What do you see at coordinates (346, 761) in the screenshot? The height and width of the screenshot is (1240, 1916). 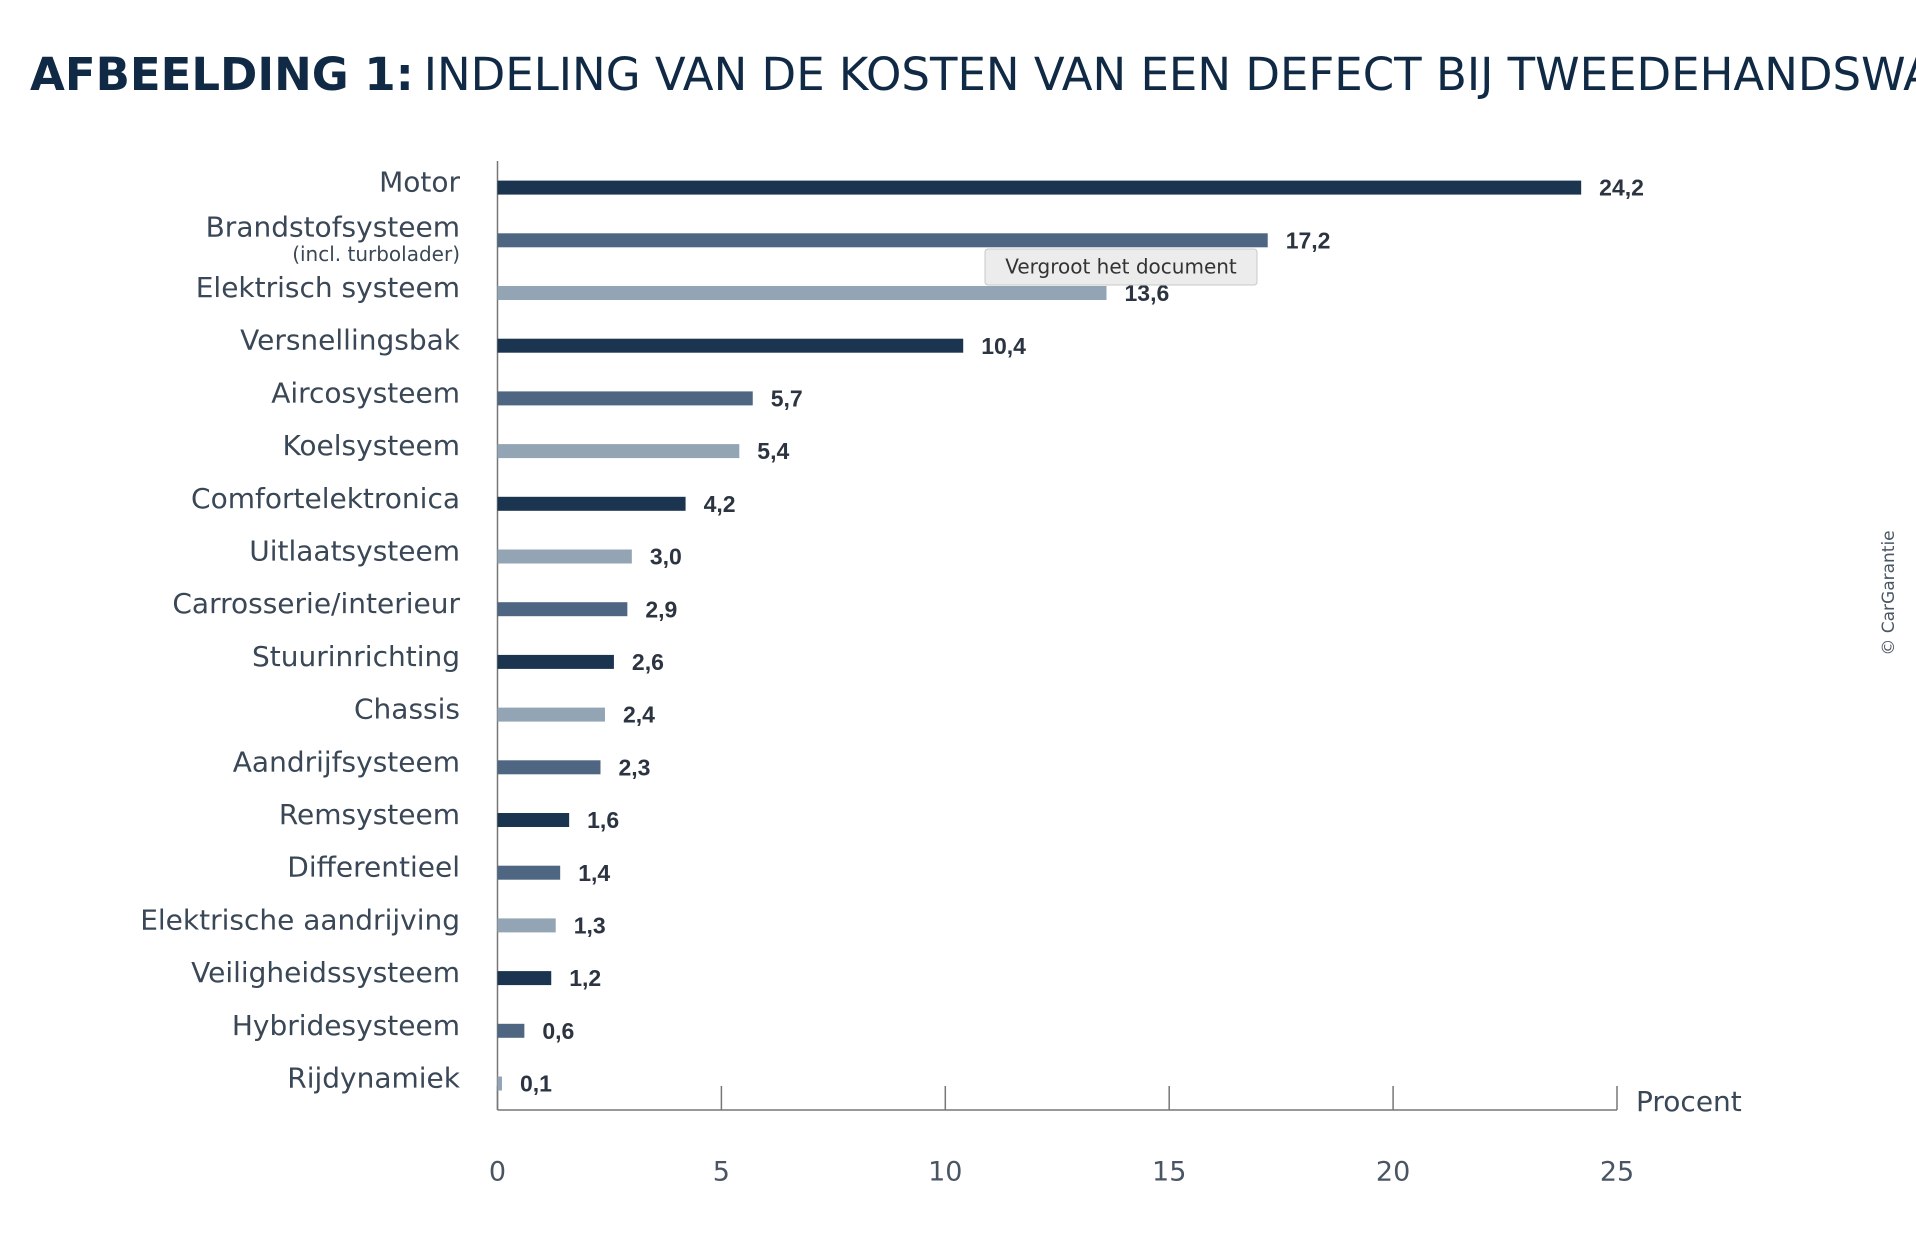 I see `category-label: Aandrijfsysteem` at bounding box center [346, 761].